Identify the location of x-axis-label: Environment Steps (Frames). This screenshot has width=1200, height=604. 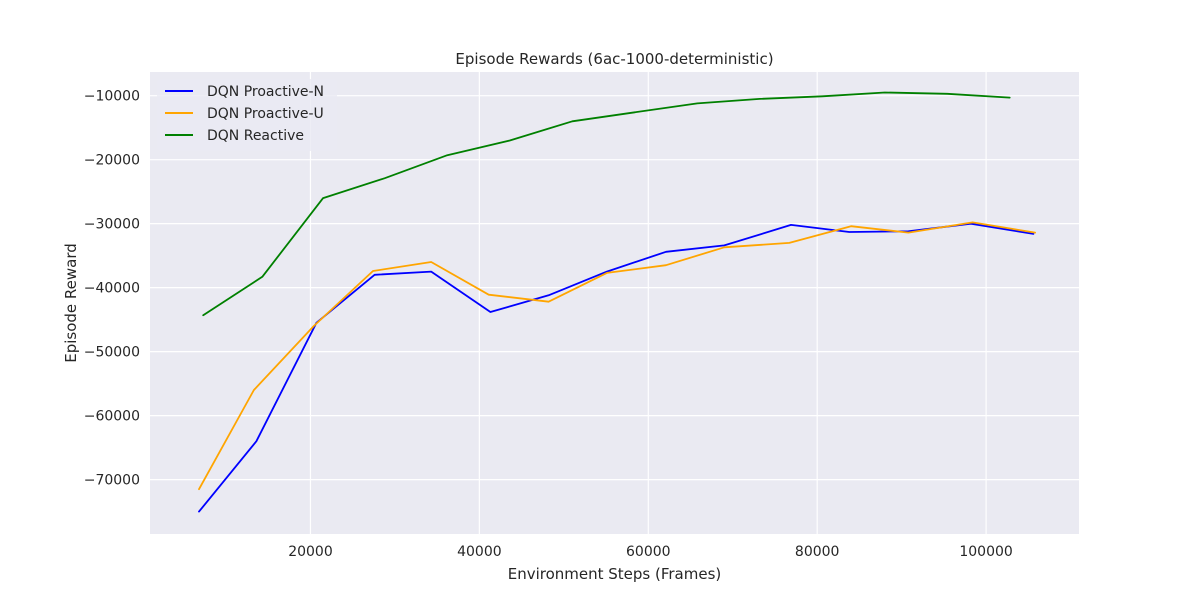
(615, 574).